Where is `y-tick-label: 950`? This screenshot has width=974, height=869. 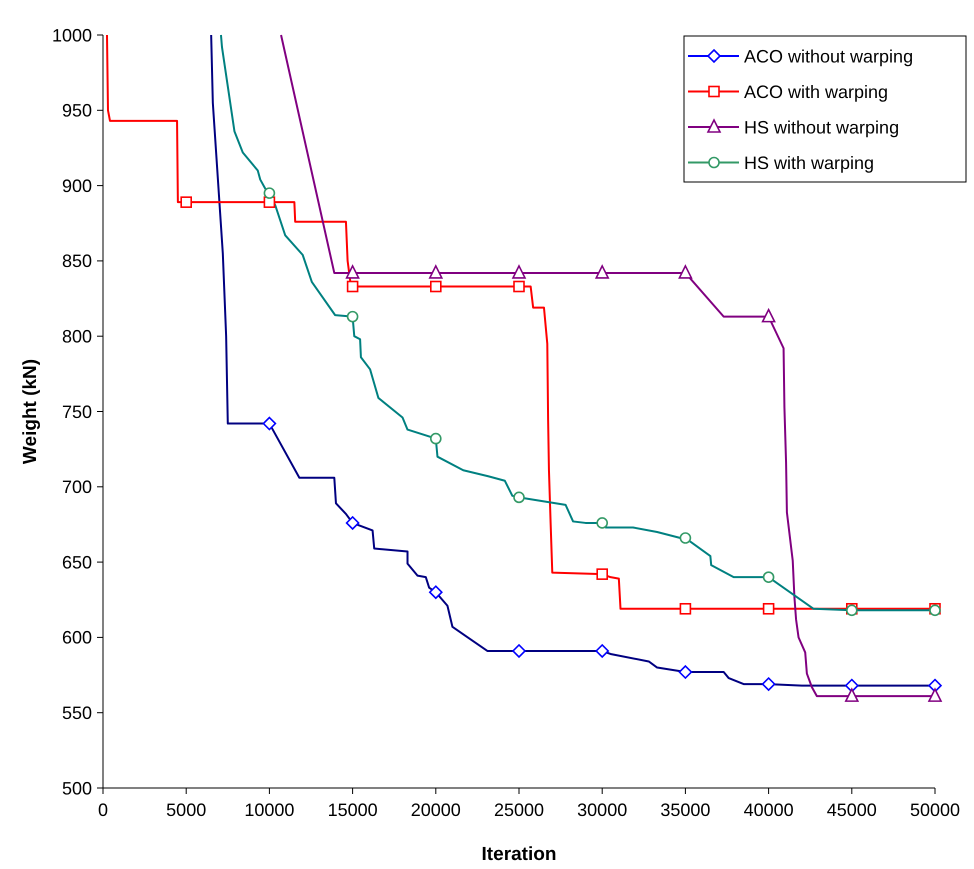 y-tick-label: 950 is located at coordinates (77, 110).